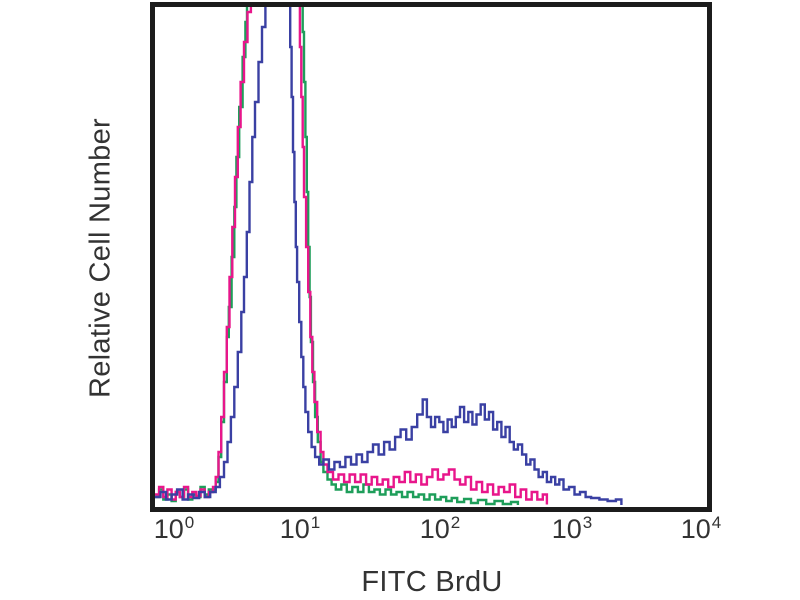 This screenshot has width=800, height=600. Describe the element at coordinates (432, 582) in the screenshot. I see `x-axis-title: FITC BrdU` at that location.